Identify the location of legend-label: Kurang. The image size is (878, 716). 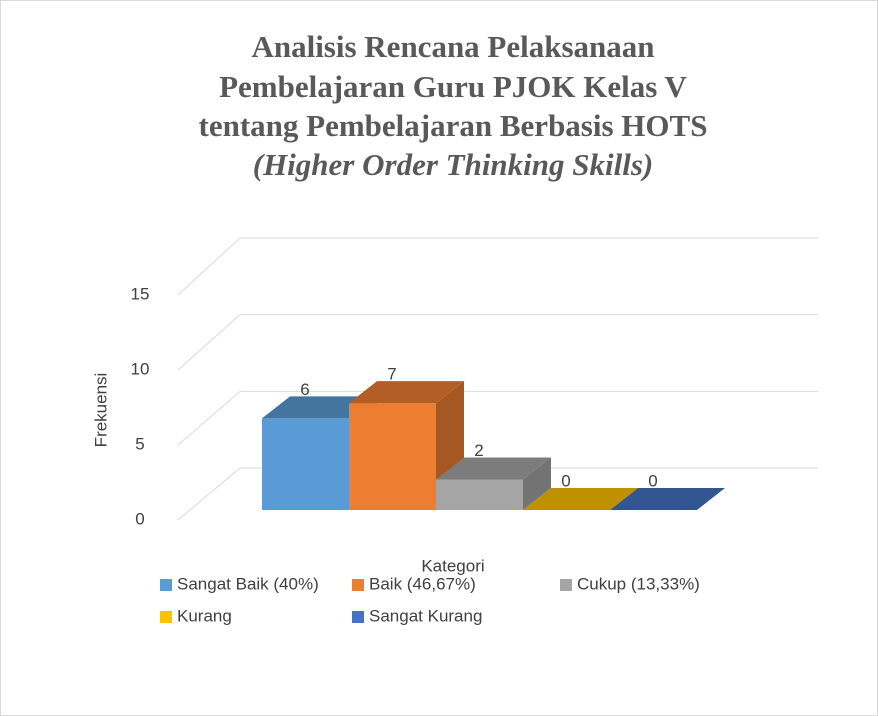
(204, 615).